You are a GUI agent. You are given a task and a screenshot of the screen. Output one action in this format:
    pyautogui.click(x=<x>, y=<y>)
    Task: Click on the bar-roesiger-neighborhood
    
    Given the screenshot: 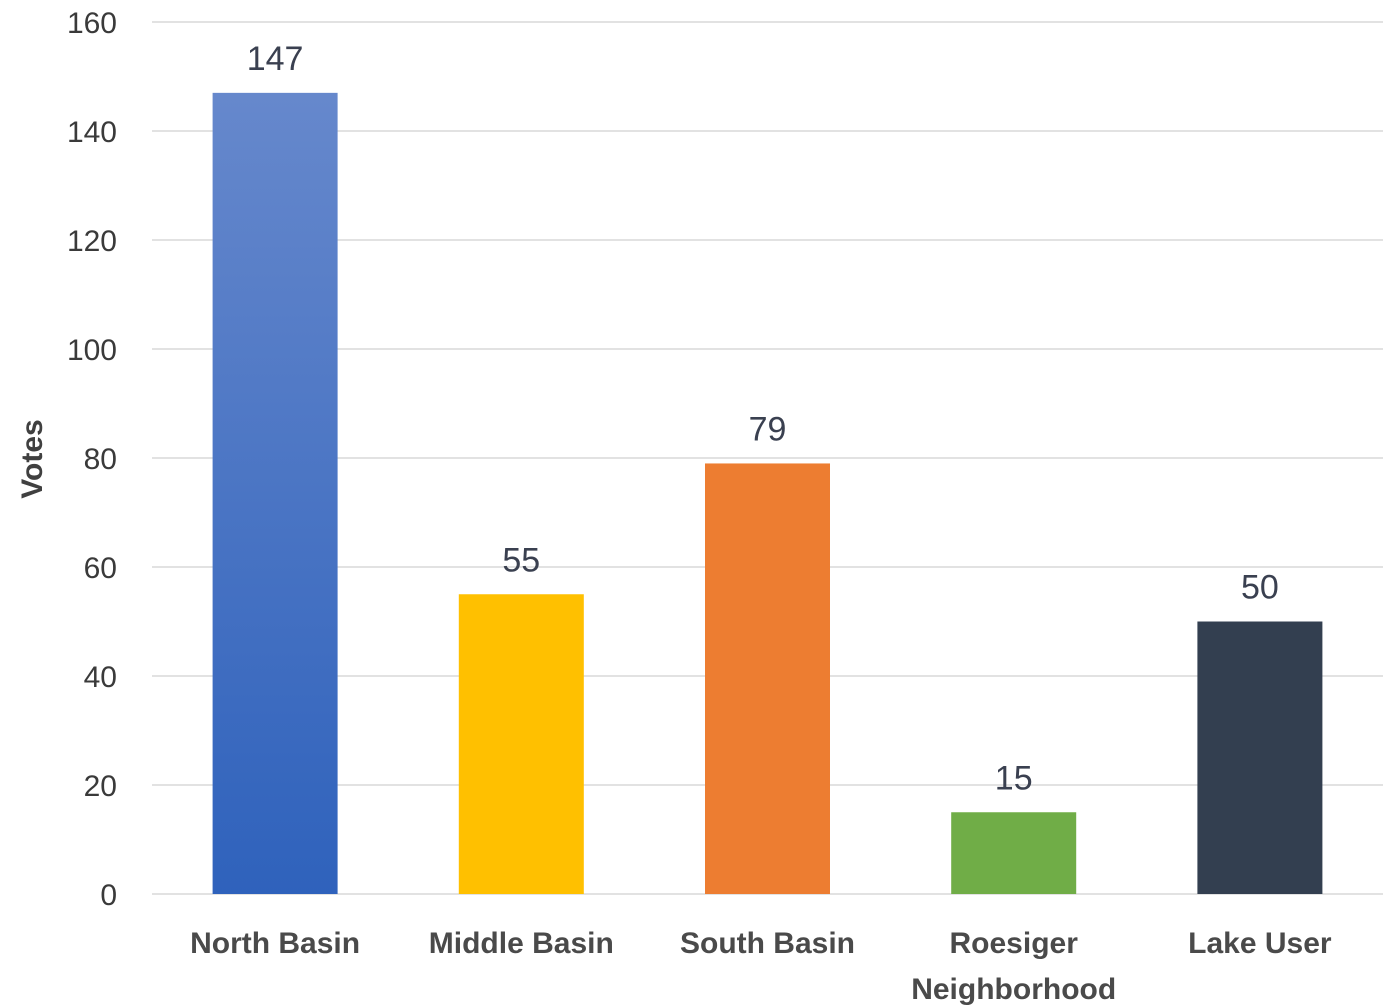 What is the action you would take?
    pyautogui.click(x=1014, y=853)
    